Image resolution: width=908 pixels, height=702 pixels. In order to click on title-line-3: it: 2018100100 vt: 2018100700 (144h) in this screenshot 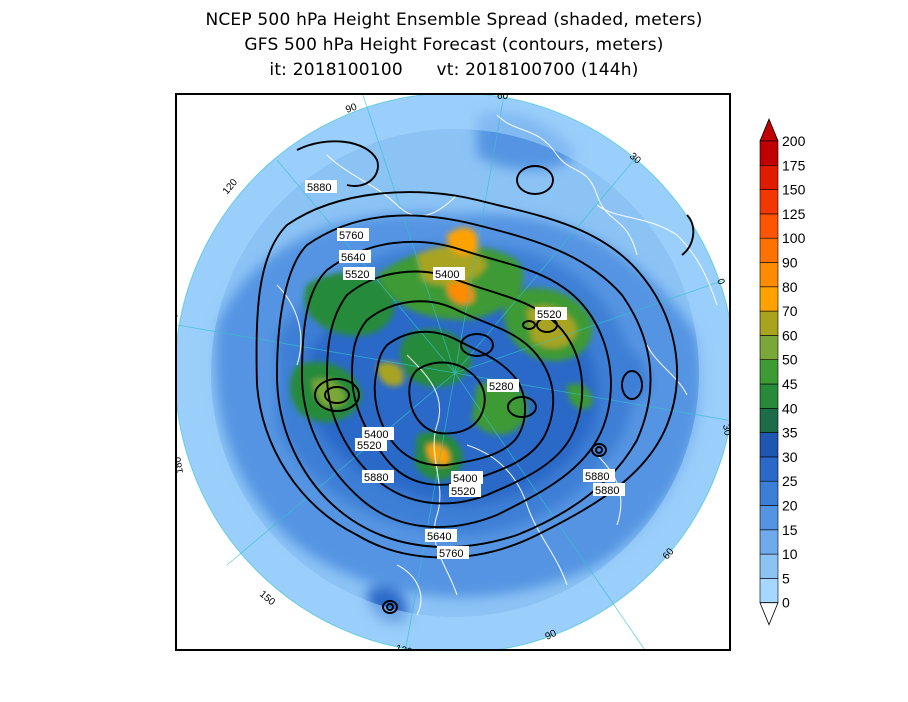, I will do `click(454, 70)`.